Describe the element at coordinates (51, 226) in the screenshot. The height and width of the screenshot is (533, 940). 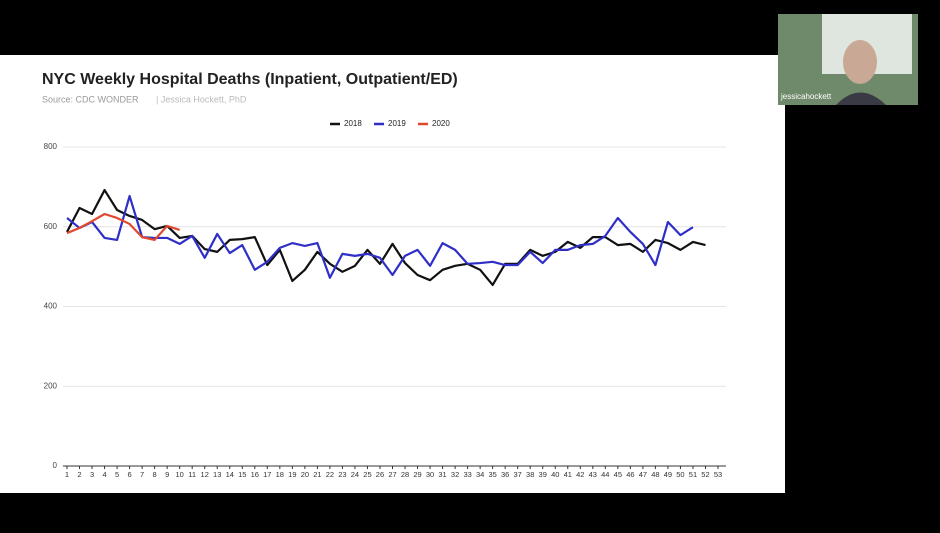
I see `y-tick-label: 600` at that location.